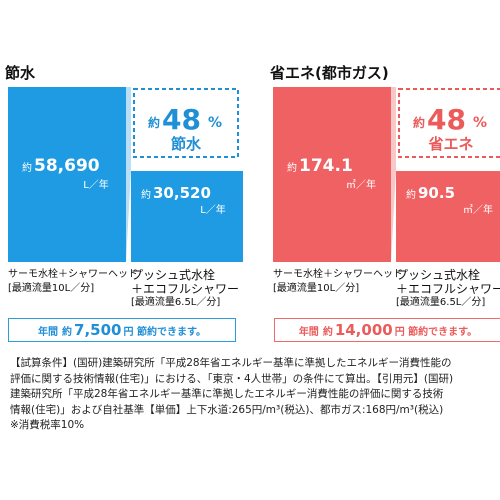 Image resolution: width=500 pixels, height=500 pixels. I want to click on bar-label-value: 58,690, so click(67, 166).